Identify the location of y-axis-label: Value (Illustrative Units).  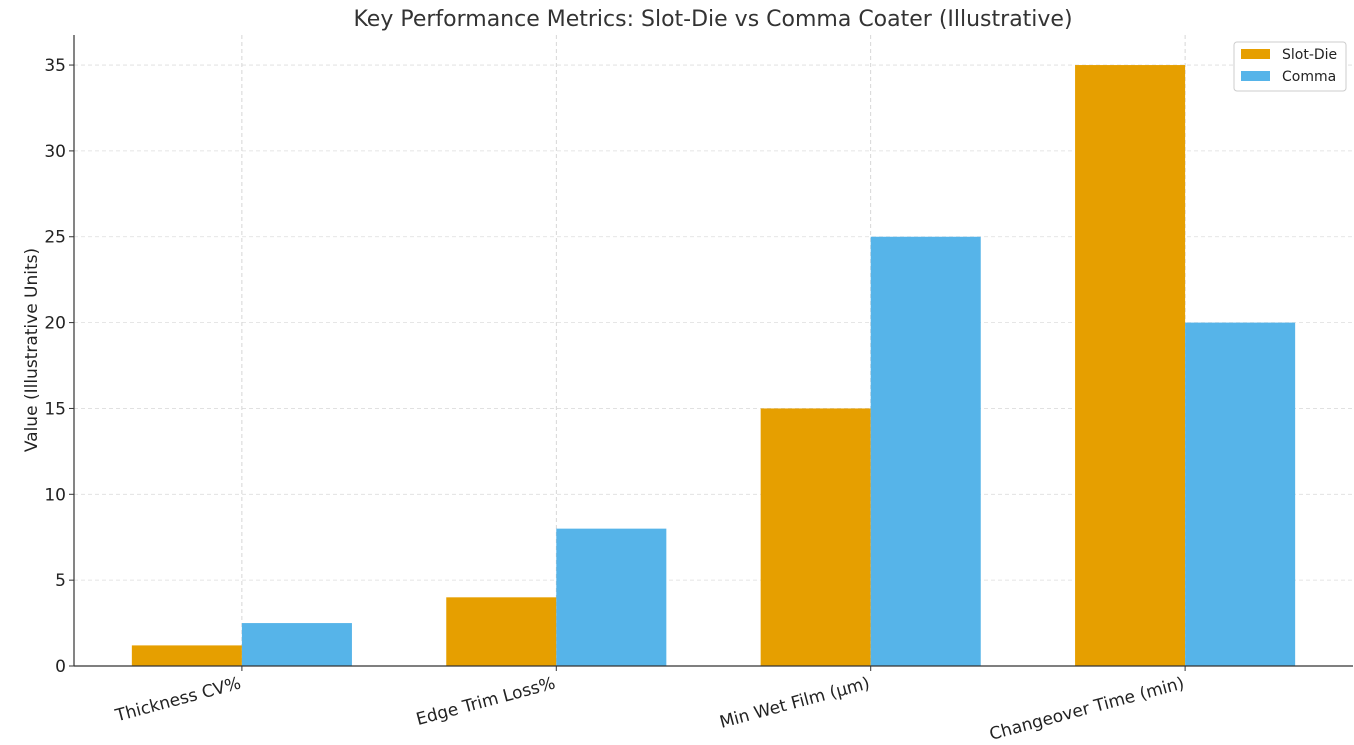
(32, 350).